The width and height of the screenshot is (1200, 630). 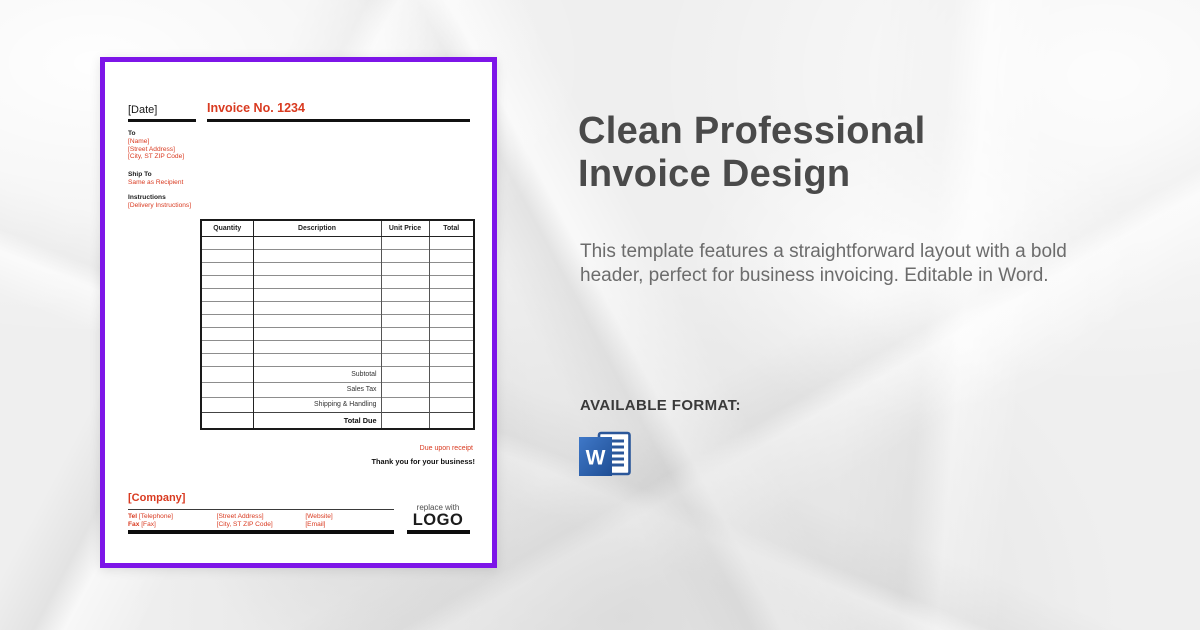 I want to click on fax-line: Fax [Fax], so click(x=142, y=524).